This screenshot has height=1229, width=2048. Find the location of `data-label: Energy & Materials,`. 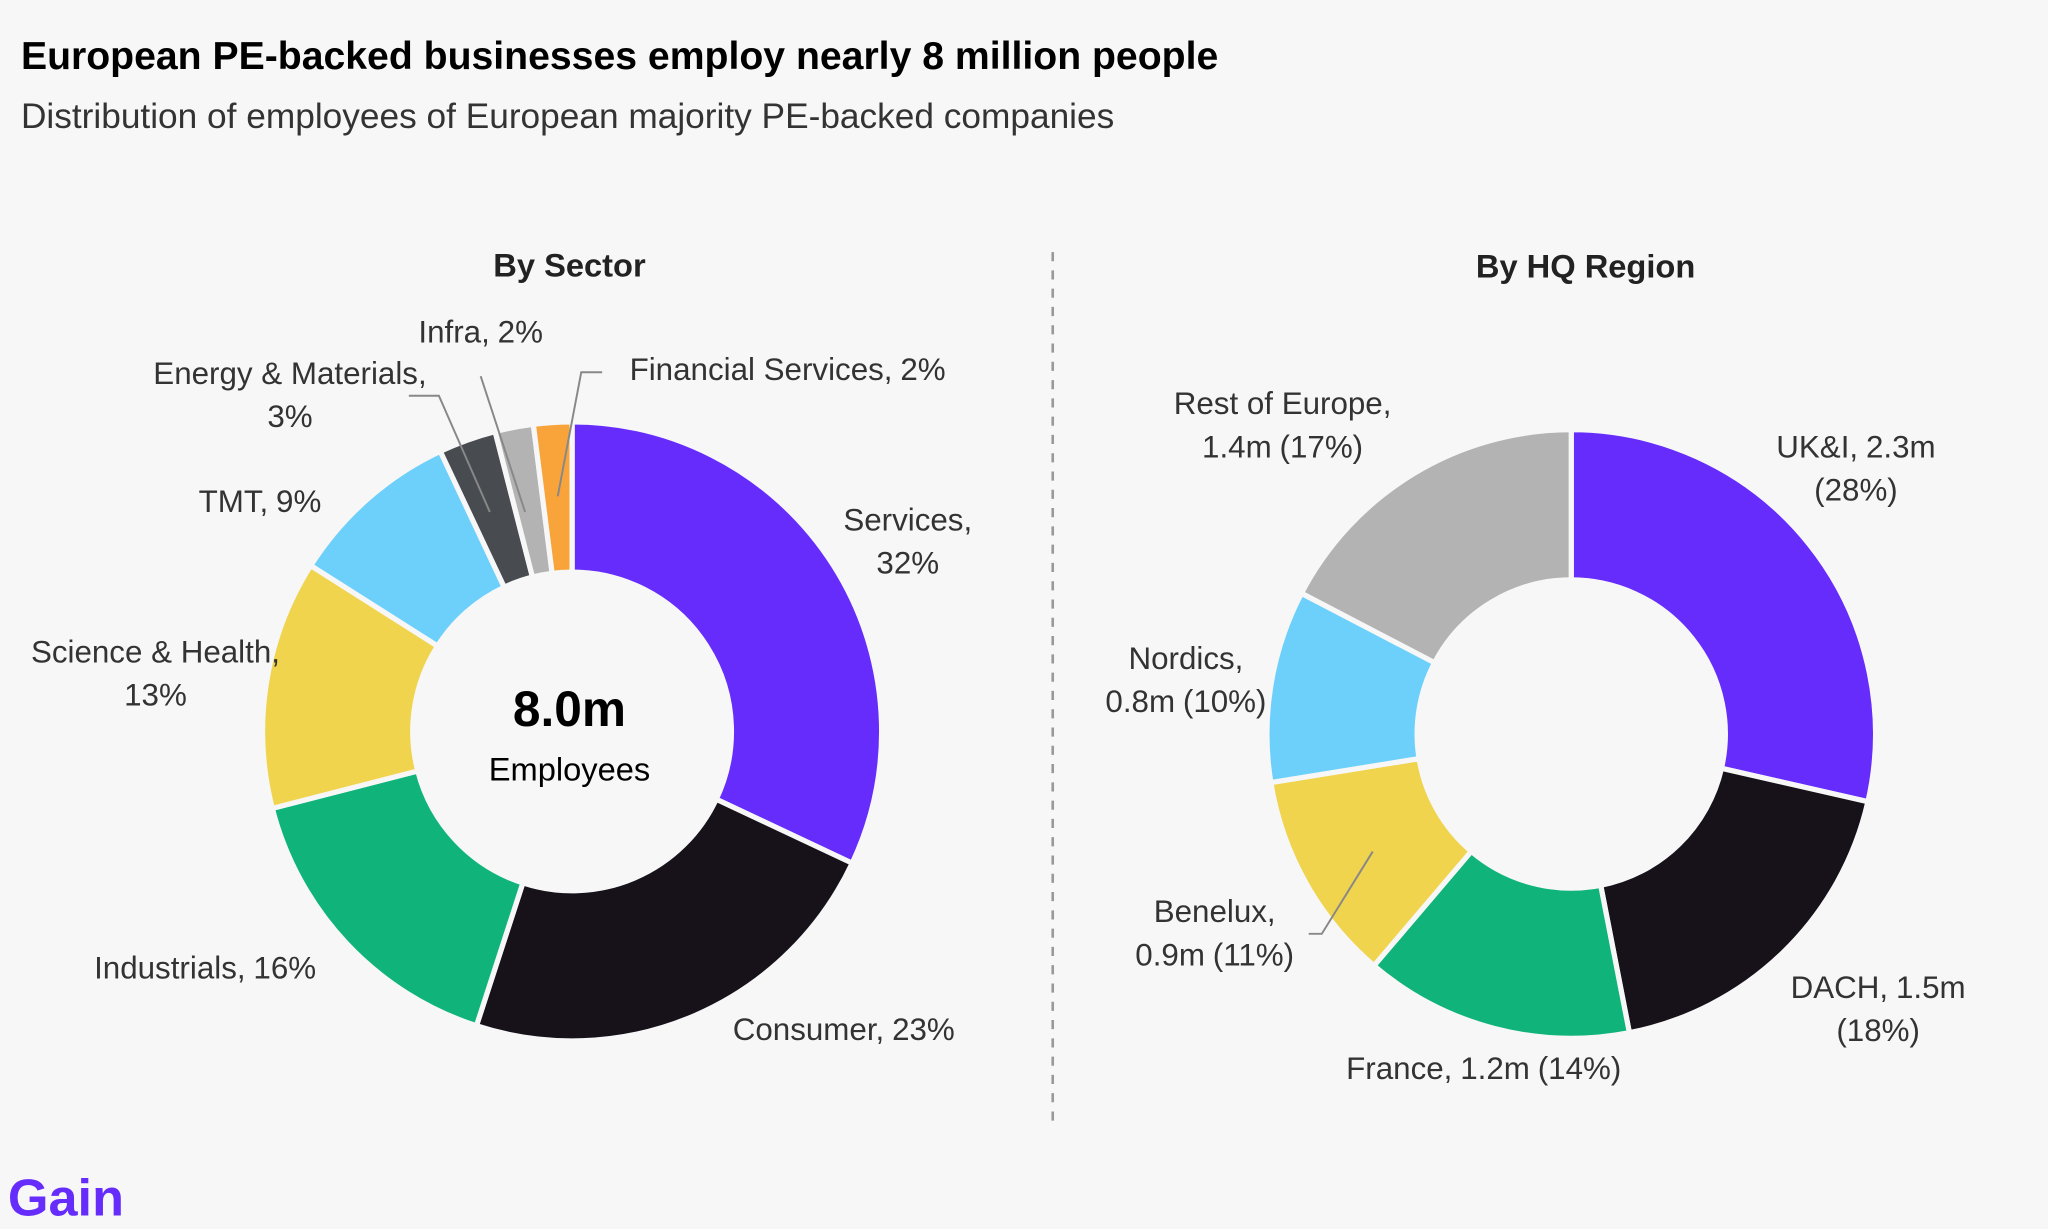

data-label: Energy & Materials, is located at coordinates (289, 373).